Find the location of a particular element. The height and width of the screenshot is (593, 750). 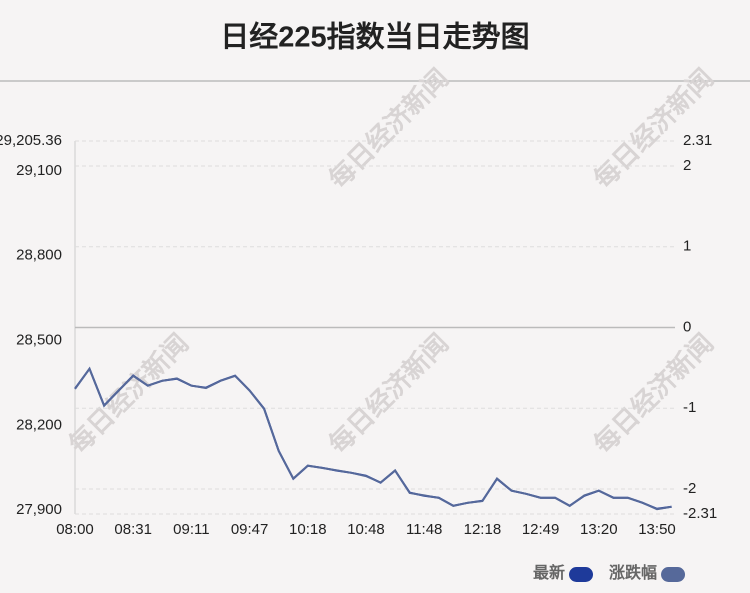

legend-label: 最新 is located at coordinates (549, 572).